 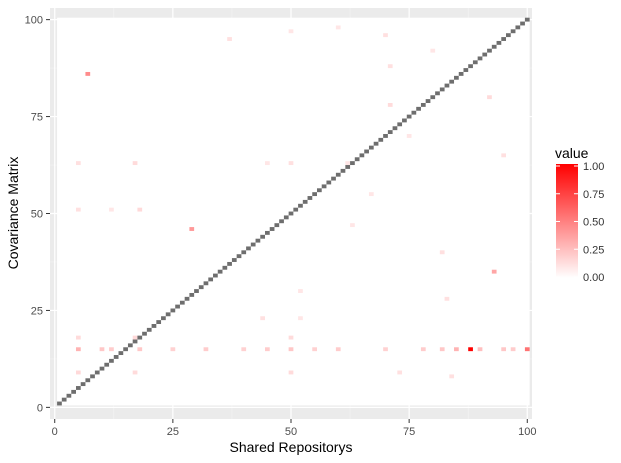 What do you see at coordinates (37, 311) in the screenshot?
I see `y-tick-label: 25` at bounding box center [37, 311].